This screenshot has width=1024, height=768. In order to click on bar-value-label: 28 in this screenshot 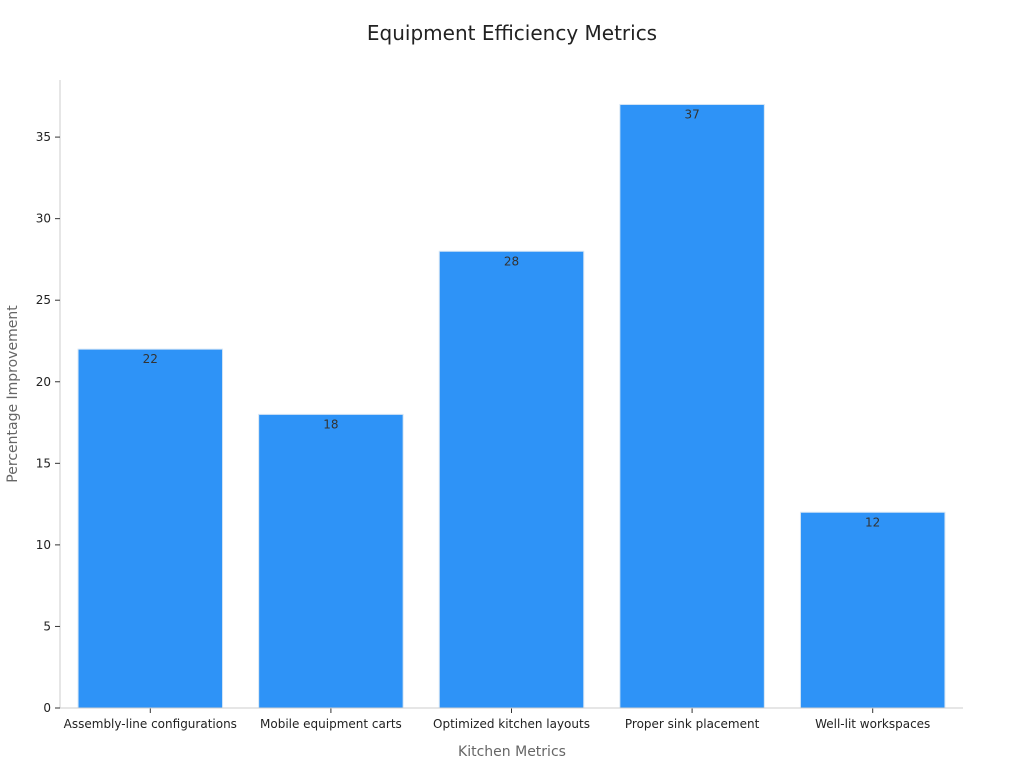, I will do `click(511, 261)`.